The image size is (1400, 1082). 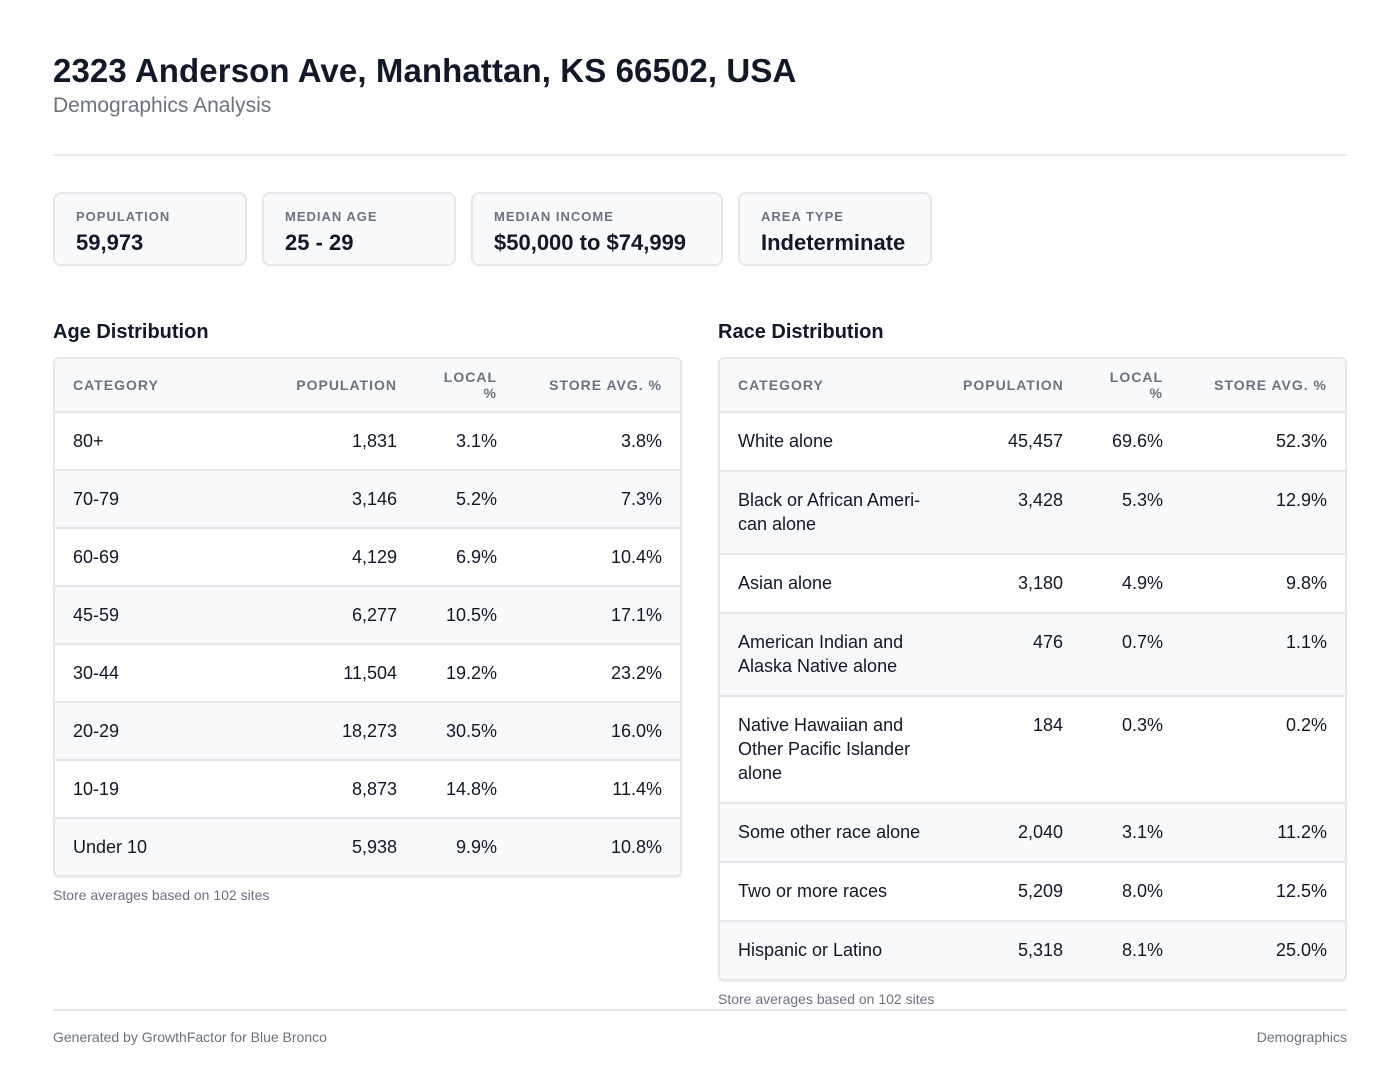 What do you see at coordinates (465, 788) in the screenshot?
I see `cell-local-pct: 14.8%` at bounding box center [465, 788].